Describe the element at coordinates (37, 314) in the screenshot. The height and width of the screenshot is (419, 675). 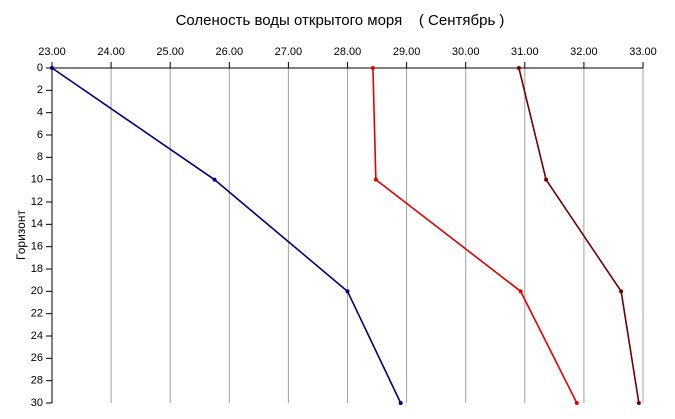
I see `y-tick-label: 22` at that location.